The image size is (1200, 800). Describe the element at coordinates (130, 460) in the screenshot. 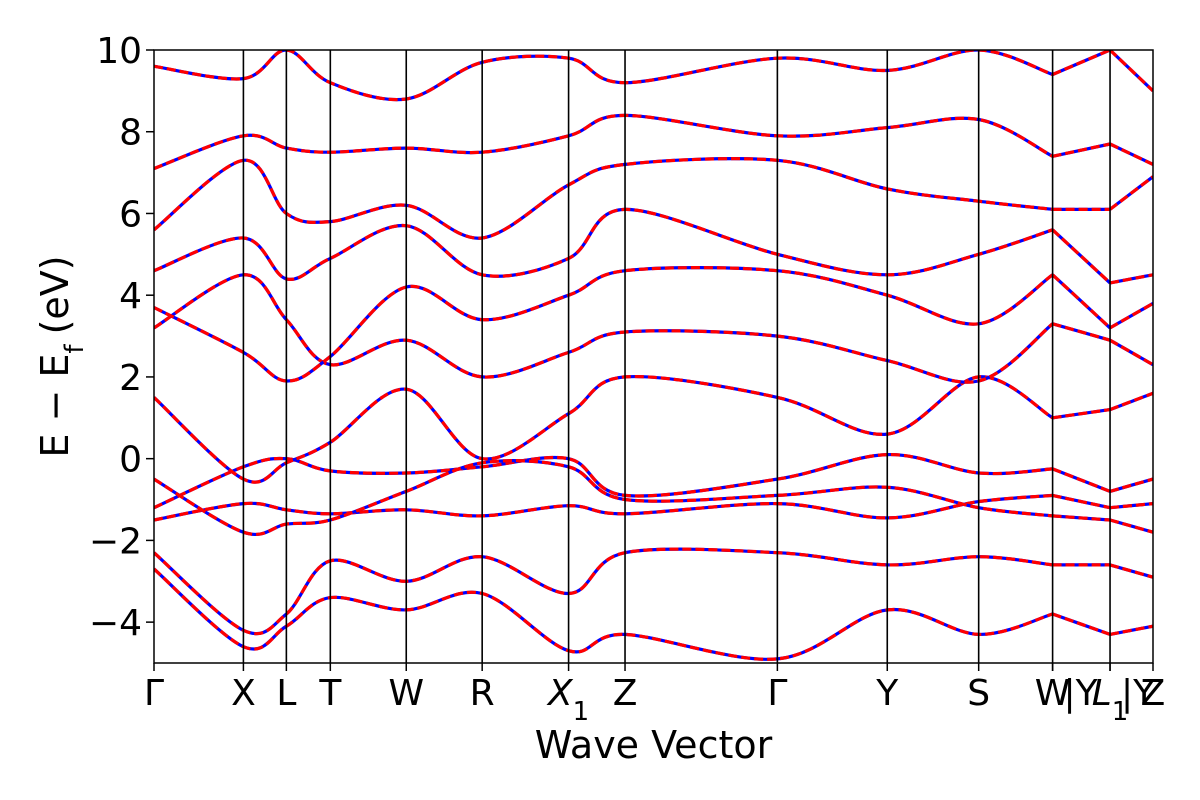

I see `y-tick-label: 0` at that location.